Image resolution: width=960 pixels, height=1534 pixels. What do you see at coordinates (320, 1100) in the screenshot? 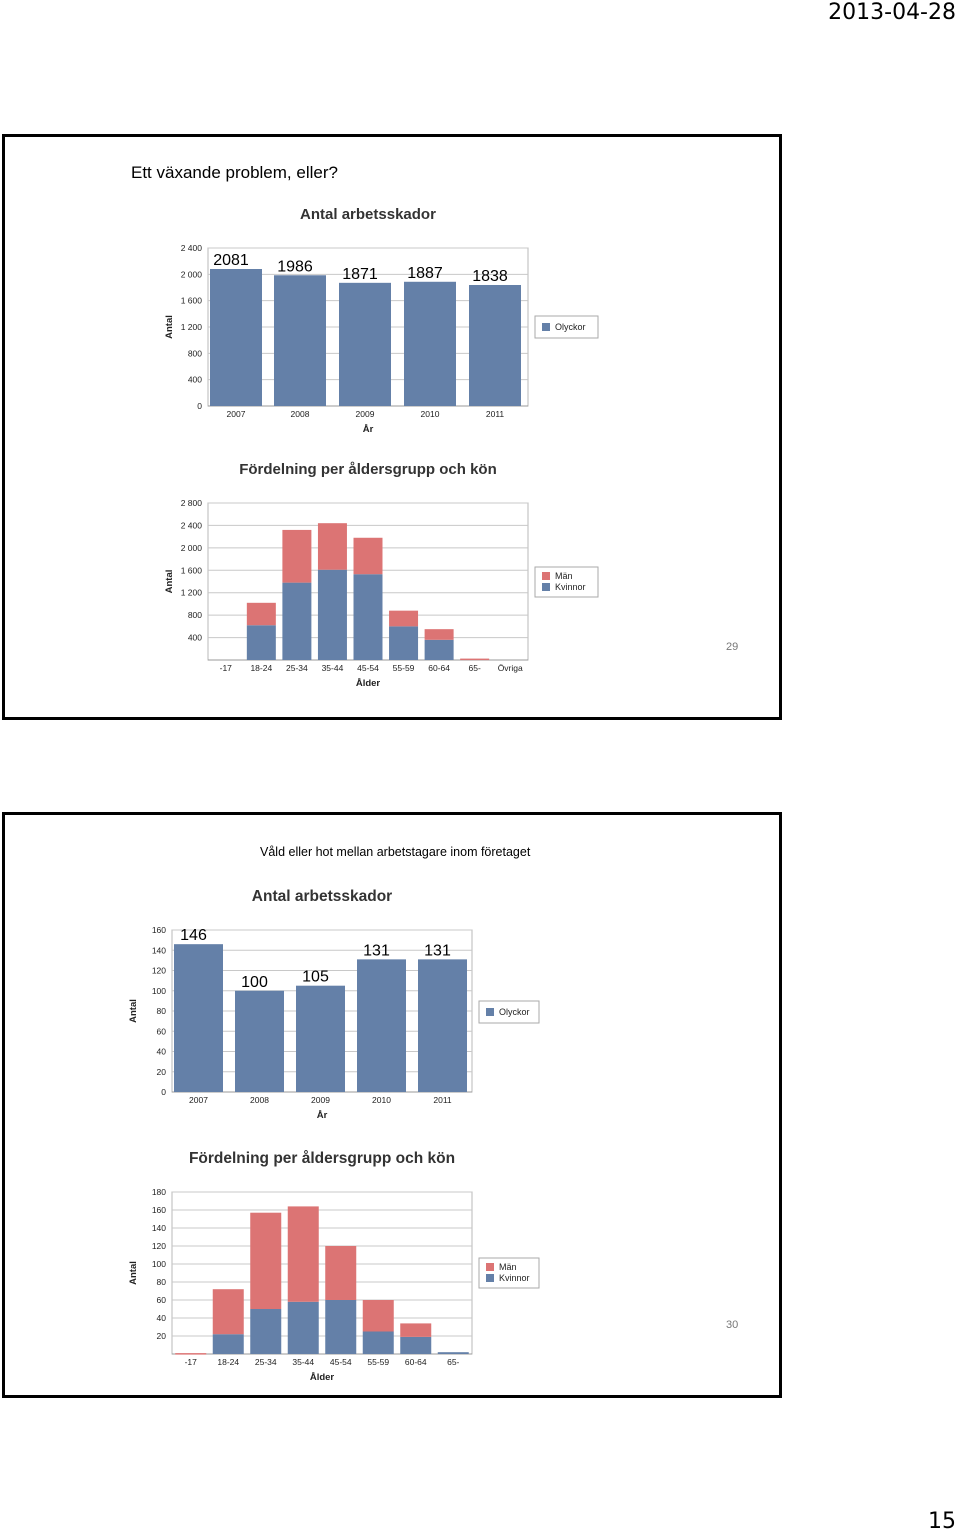
I see `x-tick-label: 2009` at bounding box center [320, 1100].